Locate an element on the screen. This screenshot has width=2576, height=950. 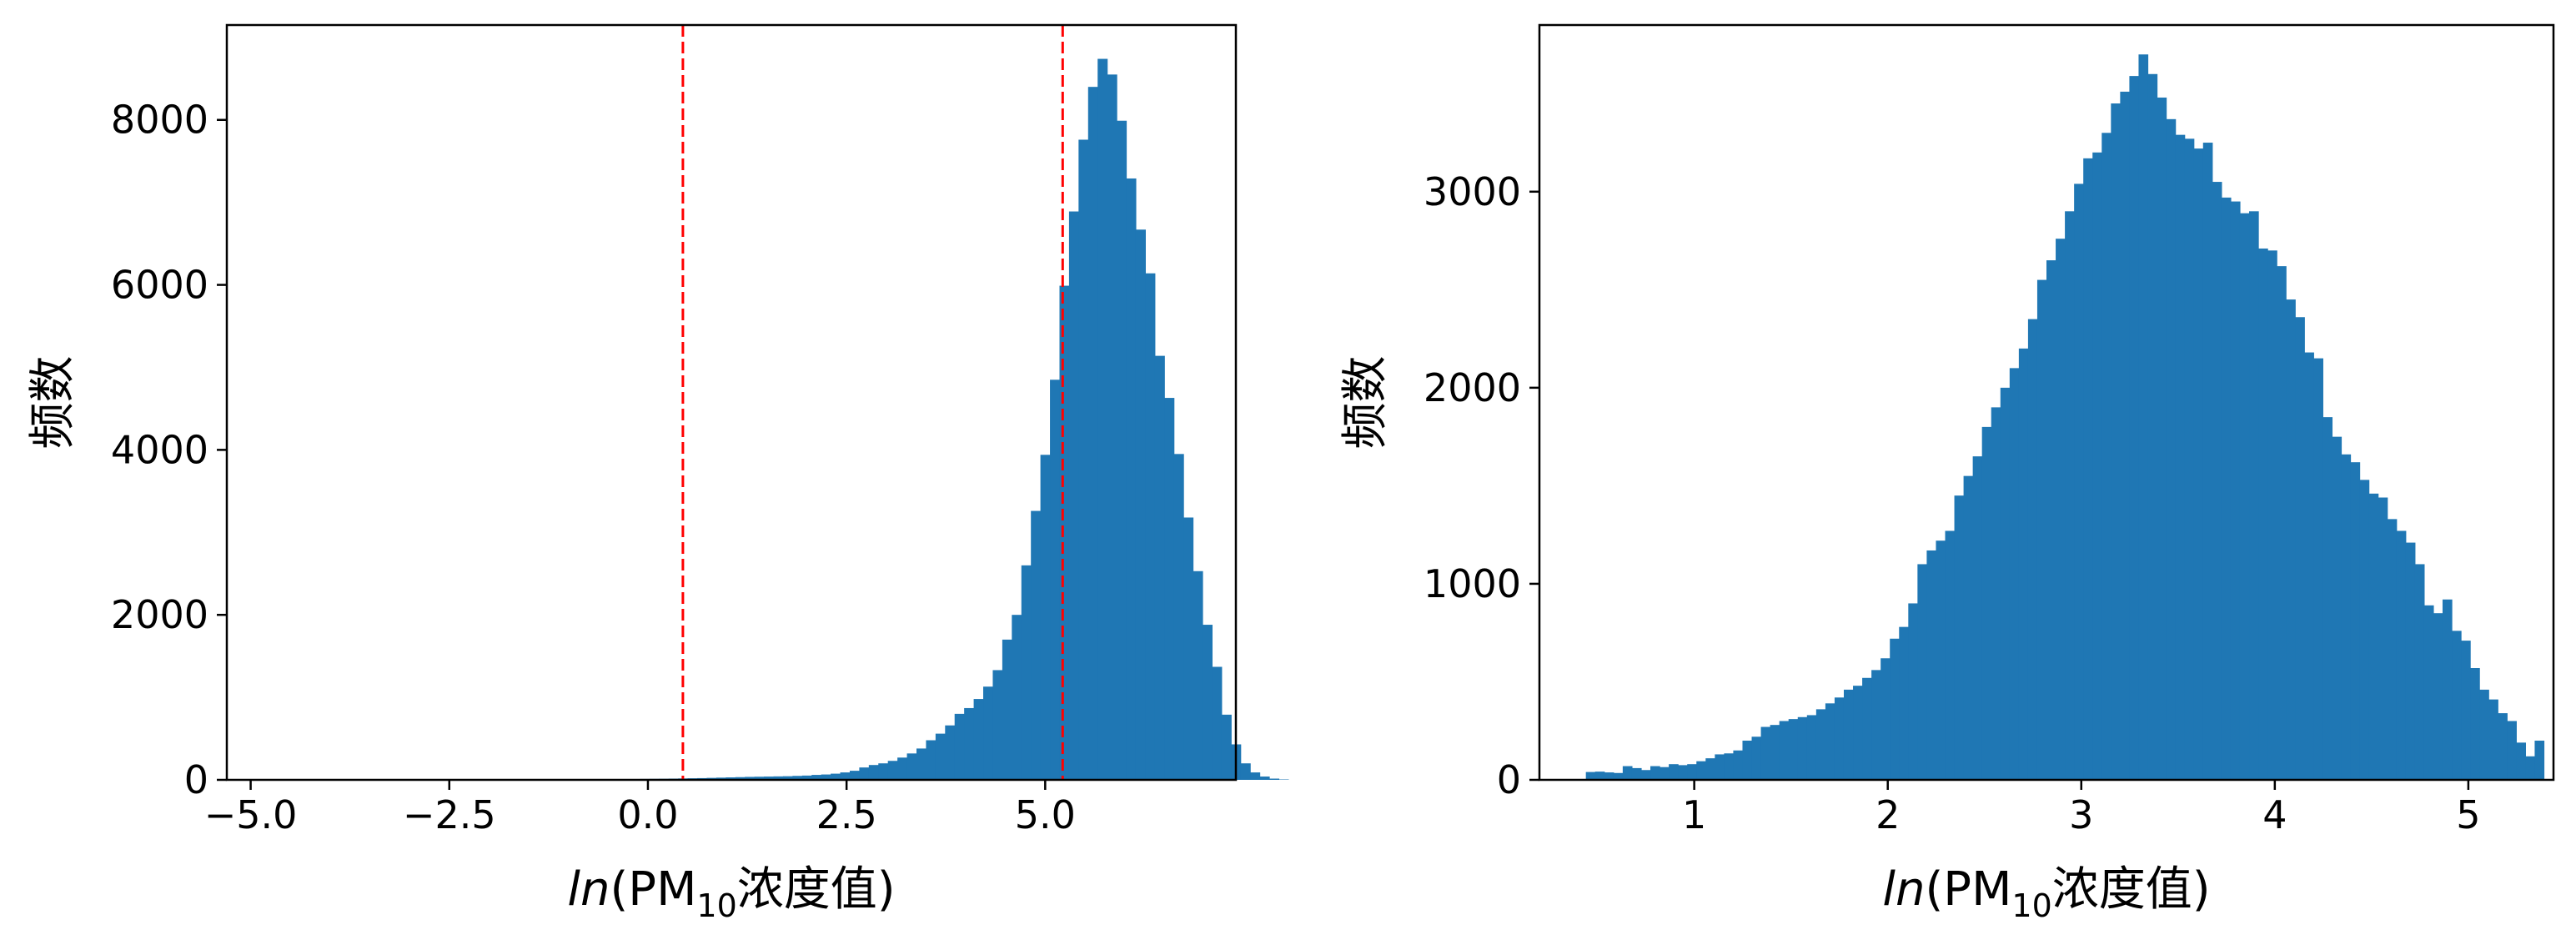
y-tick-label: 2000 is located at coordinates (1472, 387).